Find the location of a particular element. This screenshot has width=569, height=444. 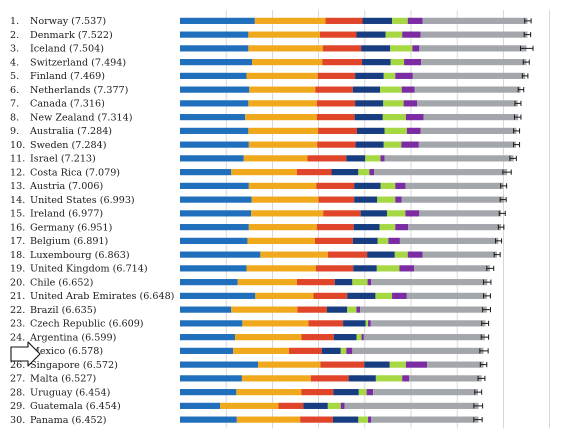

country-label: Australia (7.284) is located at coordinates (70, 131).